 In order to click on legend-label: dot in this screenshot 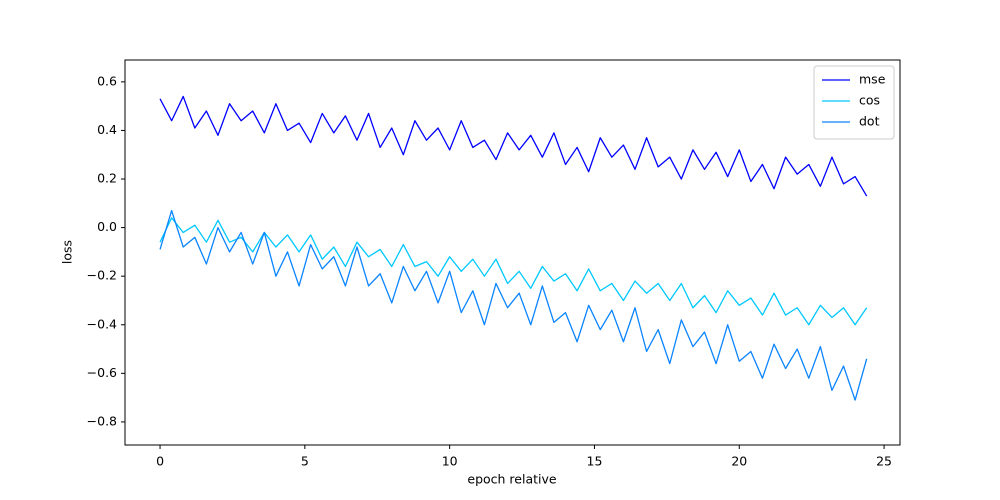, I will do `click(869, 121)`.